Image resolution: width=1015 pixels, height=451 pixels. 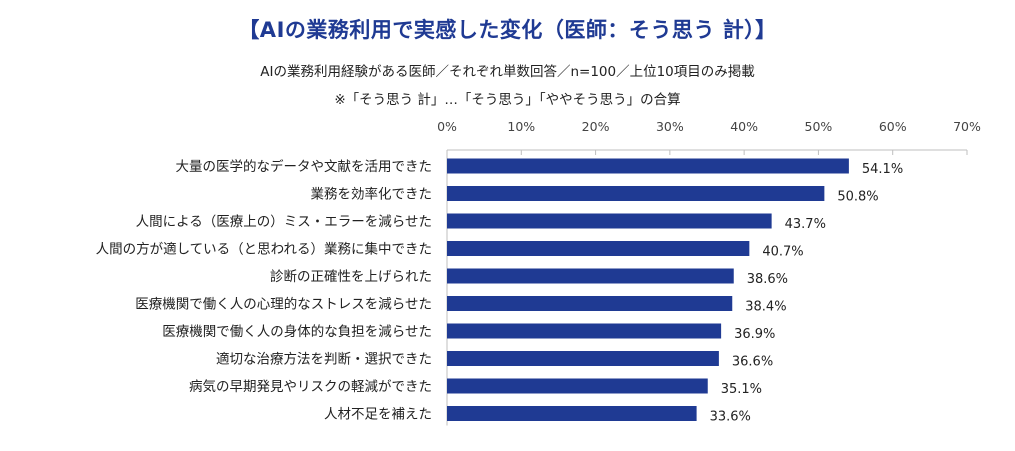 What do you see at coordinates (378, 415) in the screenshot?
I see `category-label: 人材不足を補えた` at bounding box center [378, 415].